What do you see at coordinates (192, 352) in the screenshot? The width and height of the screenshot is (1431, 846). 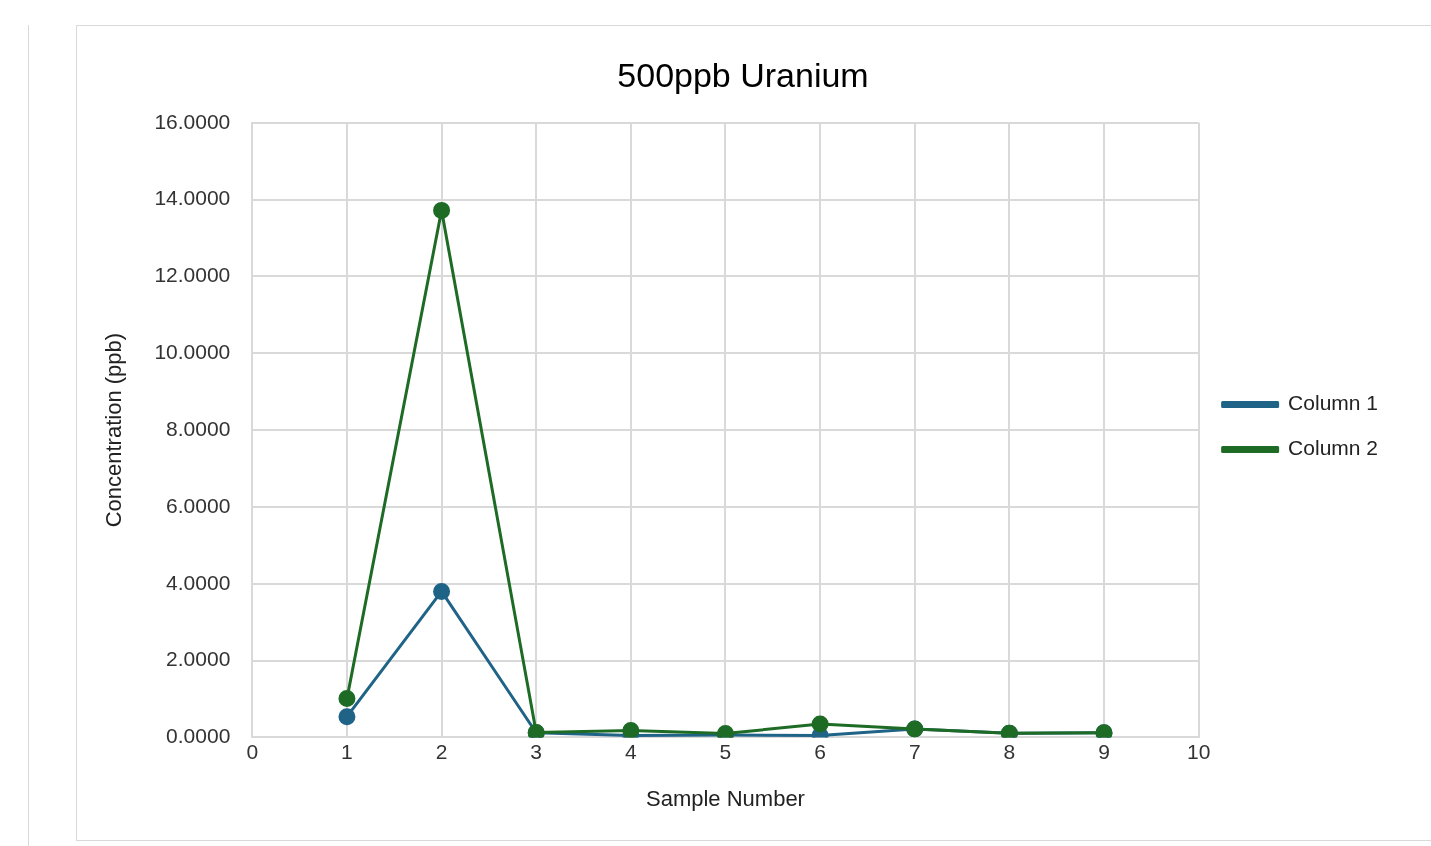 I see `y-tick-label: 10.0000` at bounding box center [192, 352].